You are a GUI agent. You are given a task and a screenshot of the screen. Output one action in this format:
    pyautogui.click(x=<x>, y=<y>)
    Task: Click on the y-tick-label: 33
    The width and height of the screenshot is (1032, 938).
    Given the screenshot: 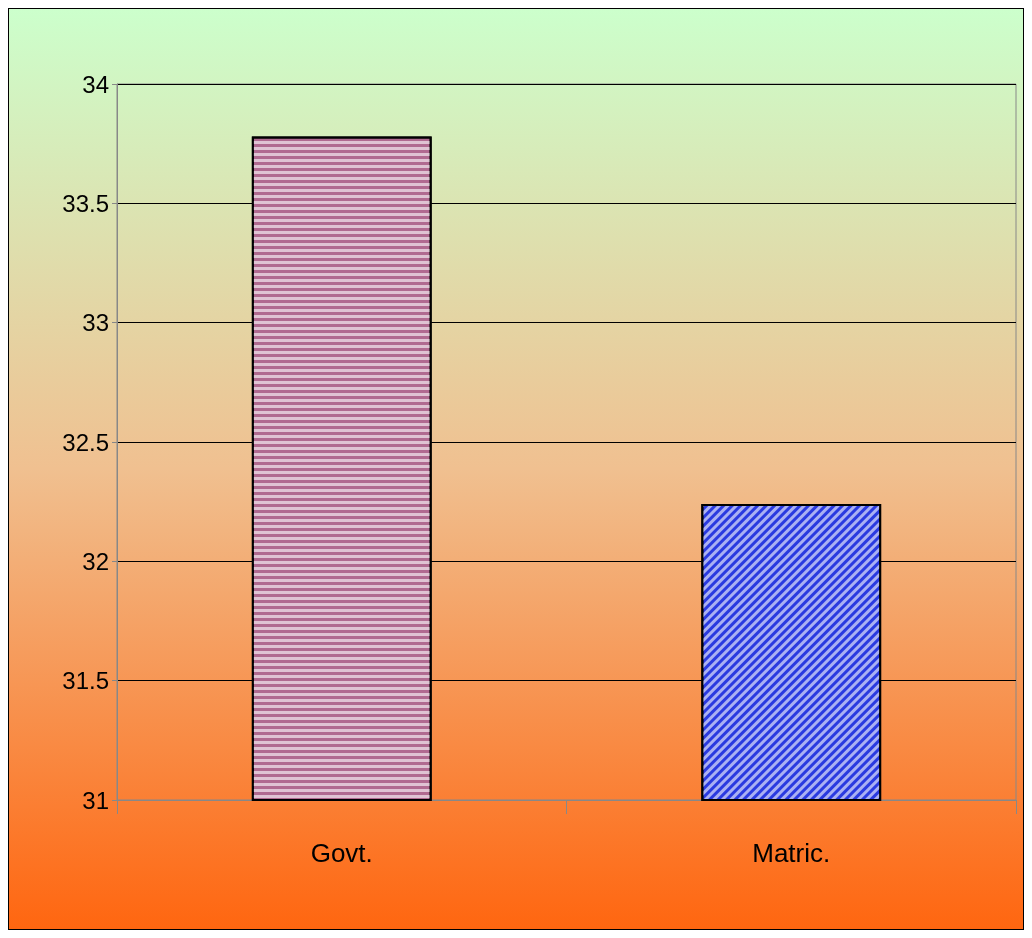 What is the action you would take?
    pyautogui.click(x=95, y=323)
    